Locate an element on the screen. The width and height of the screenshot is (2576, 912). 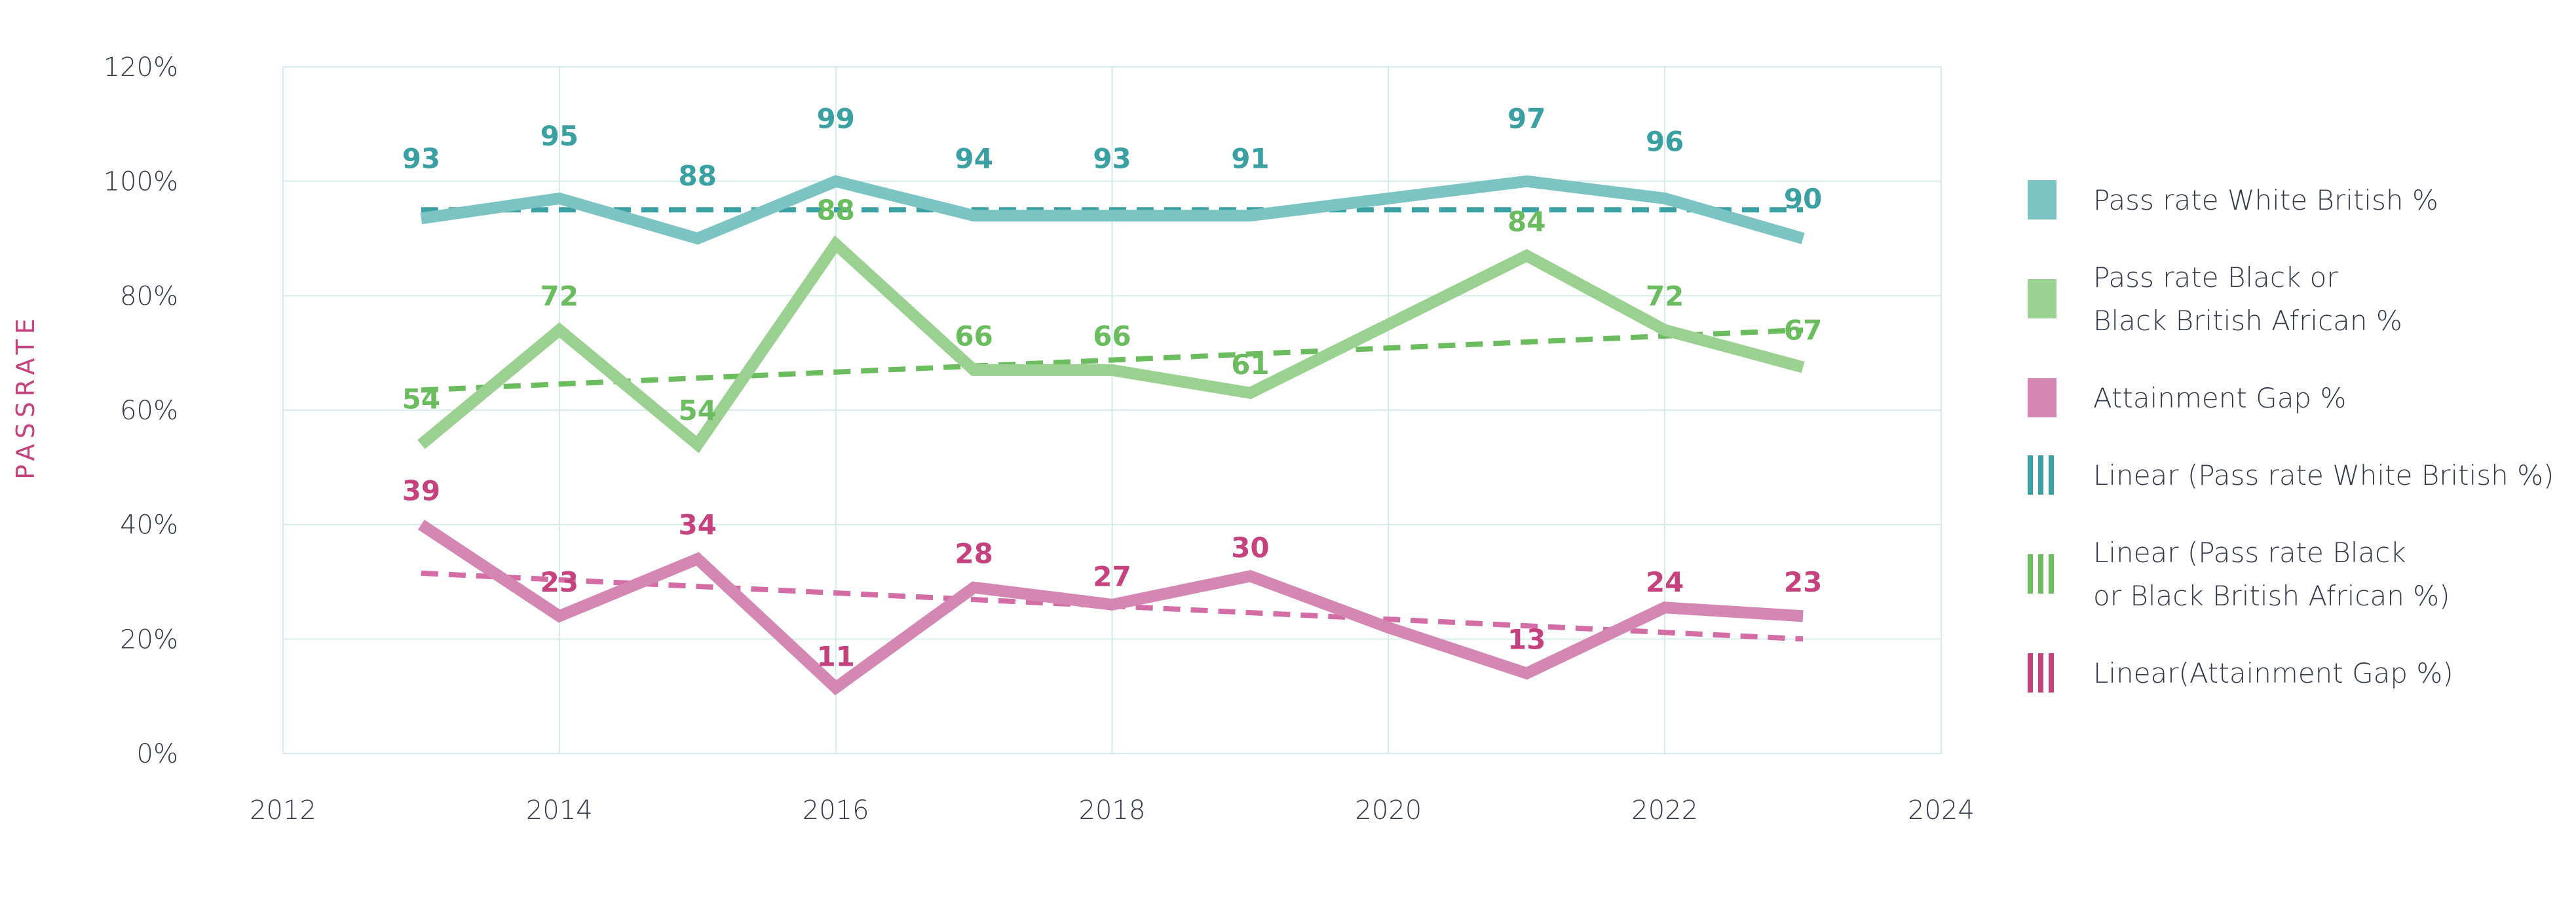
data-label: 34 is located at coordinates (698, 525).